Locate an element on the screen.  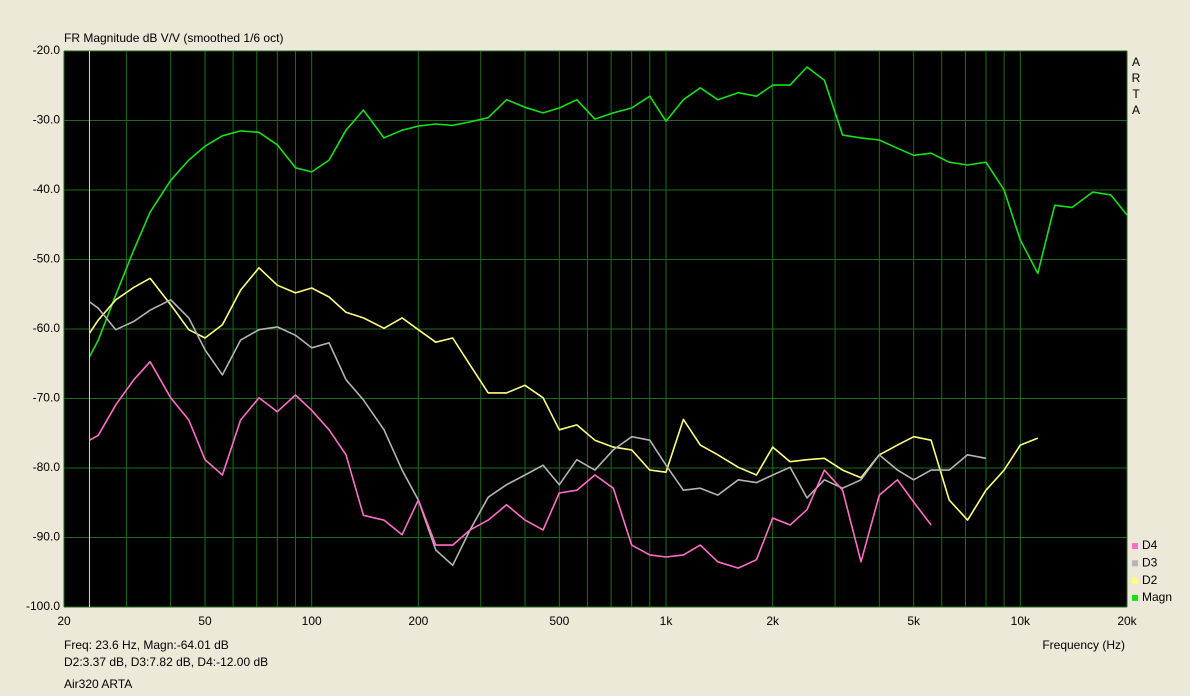
y-tick-label: -30.0 is located at coordinates (47, 120).